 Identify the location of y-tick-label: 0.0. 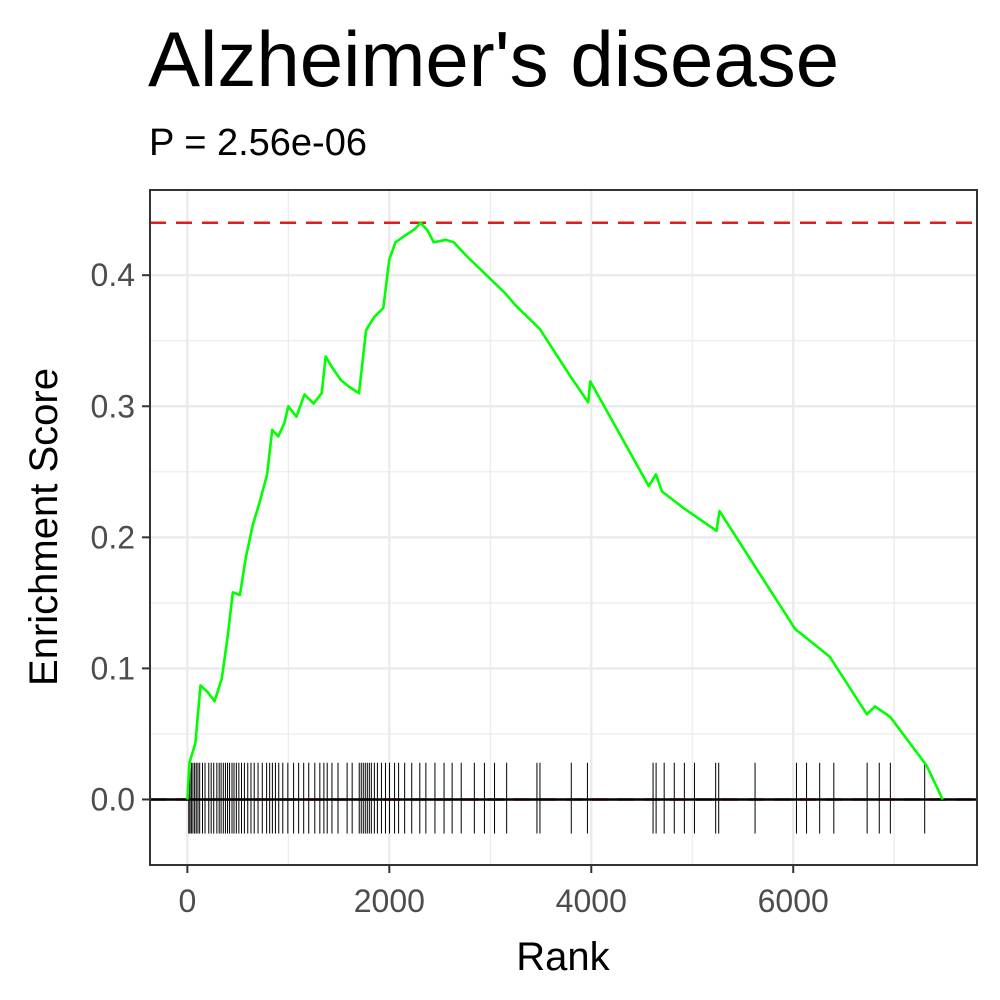
(113, 799).